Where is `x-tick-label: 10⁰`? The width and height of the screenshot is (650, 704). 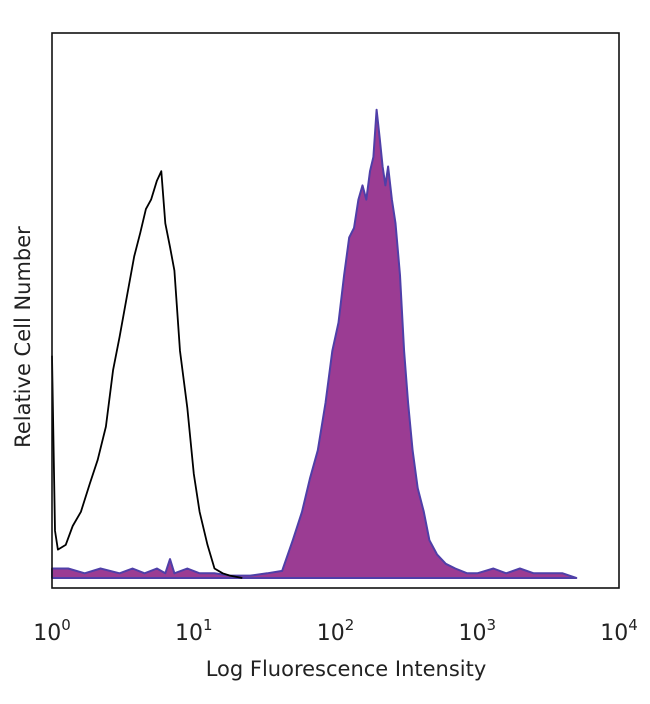
x-tick-label: 10⁰ is located at coordinates (52, 631).